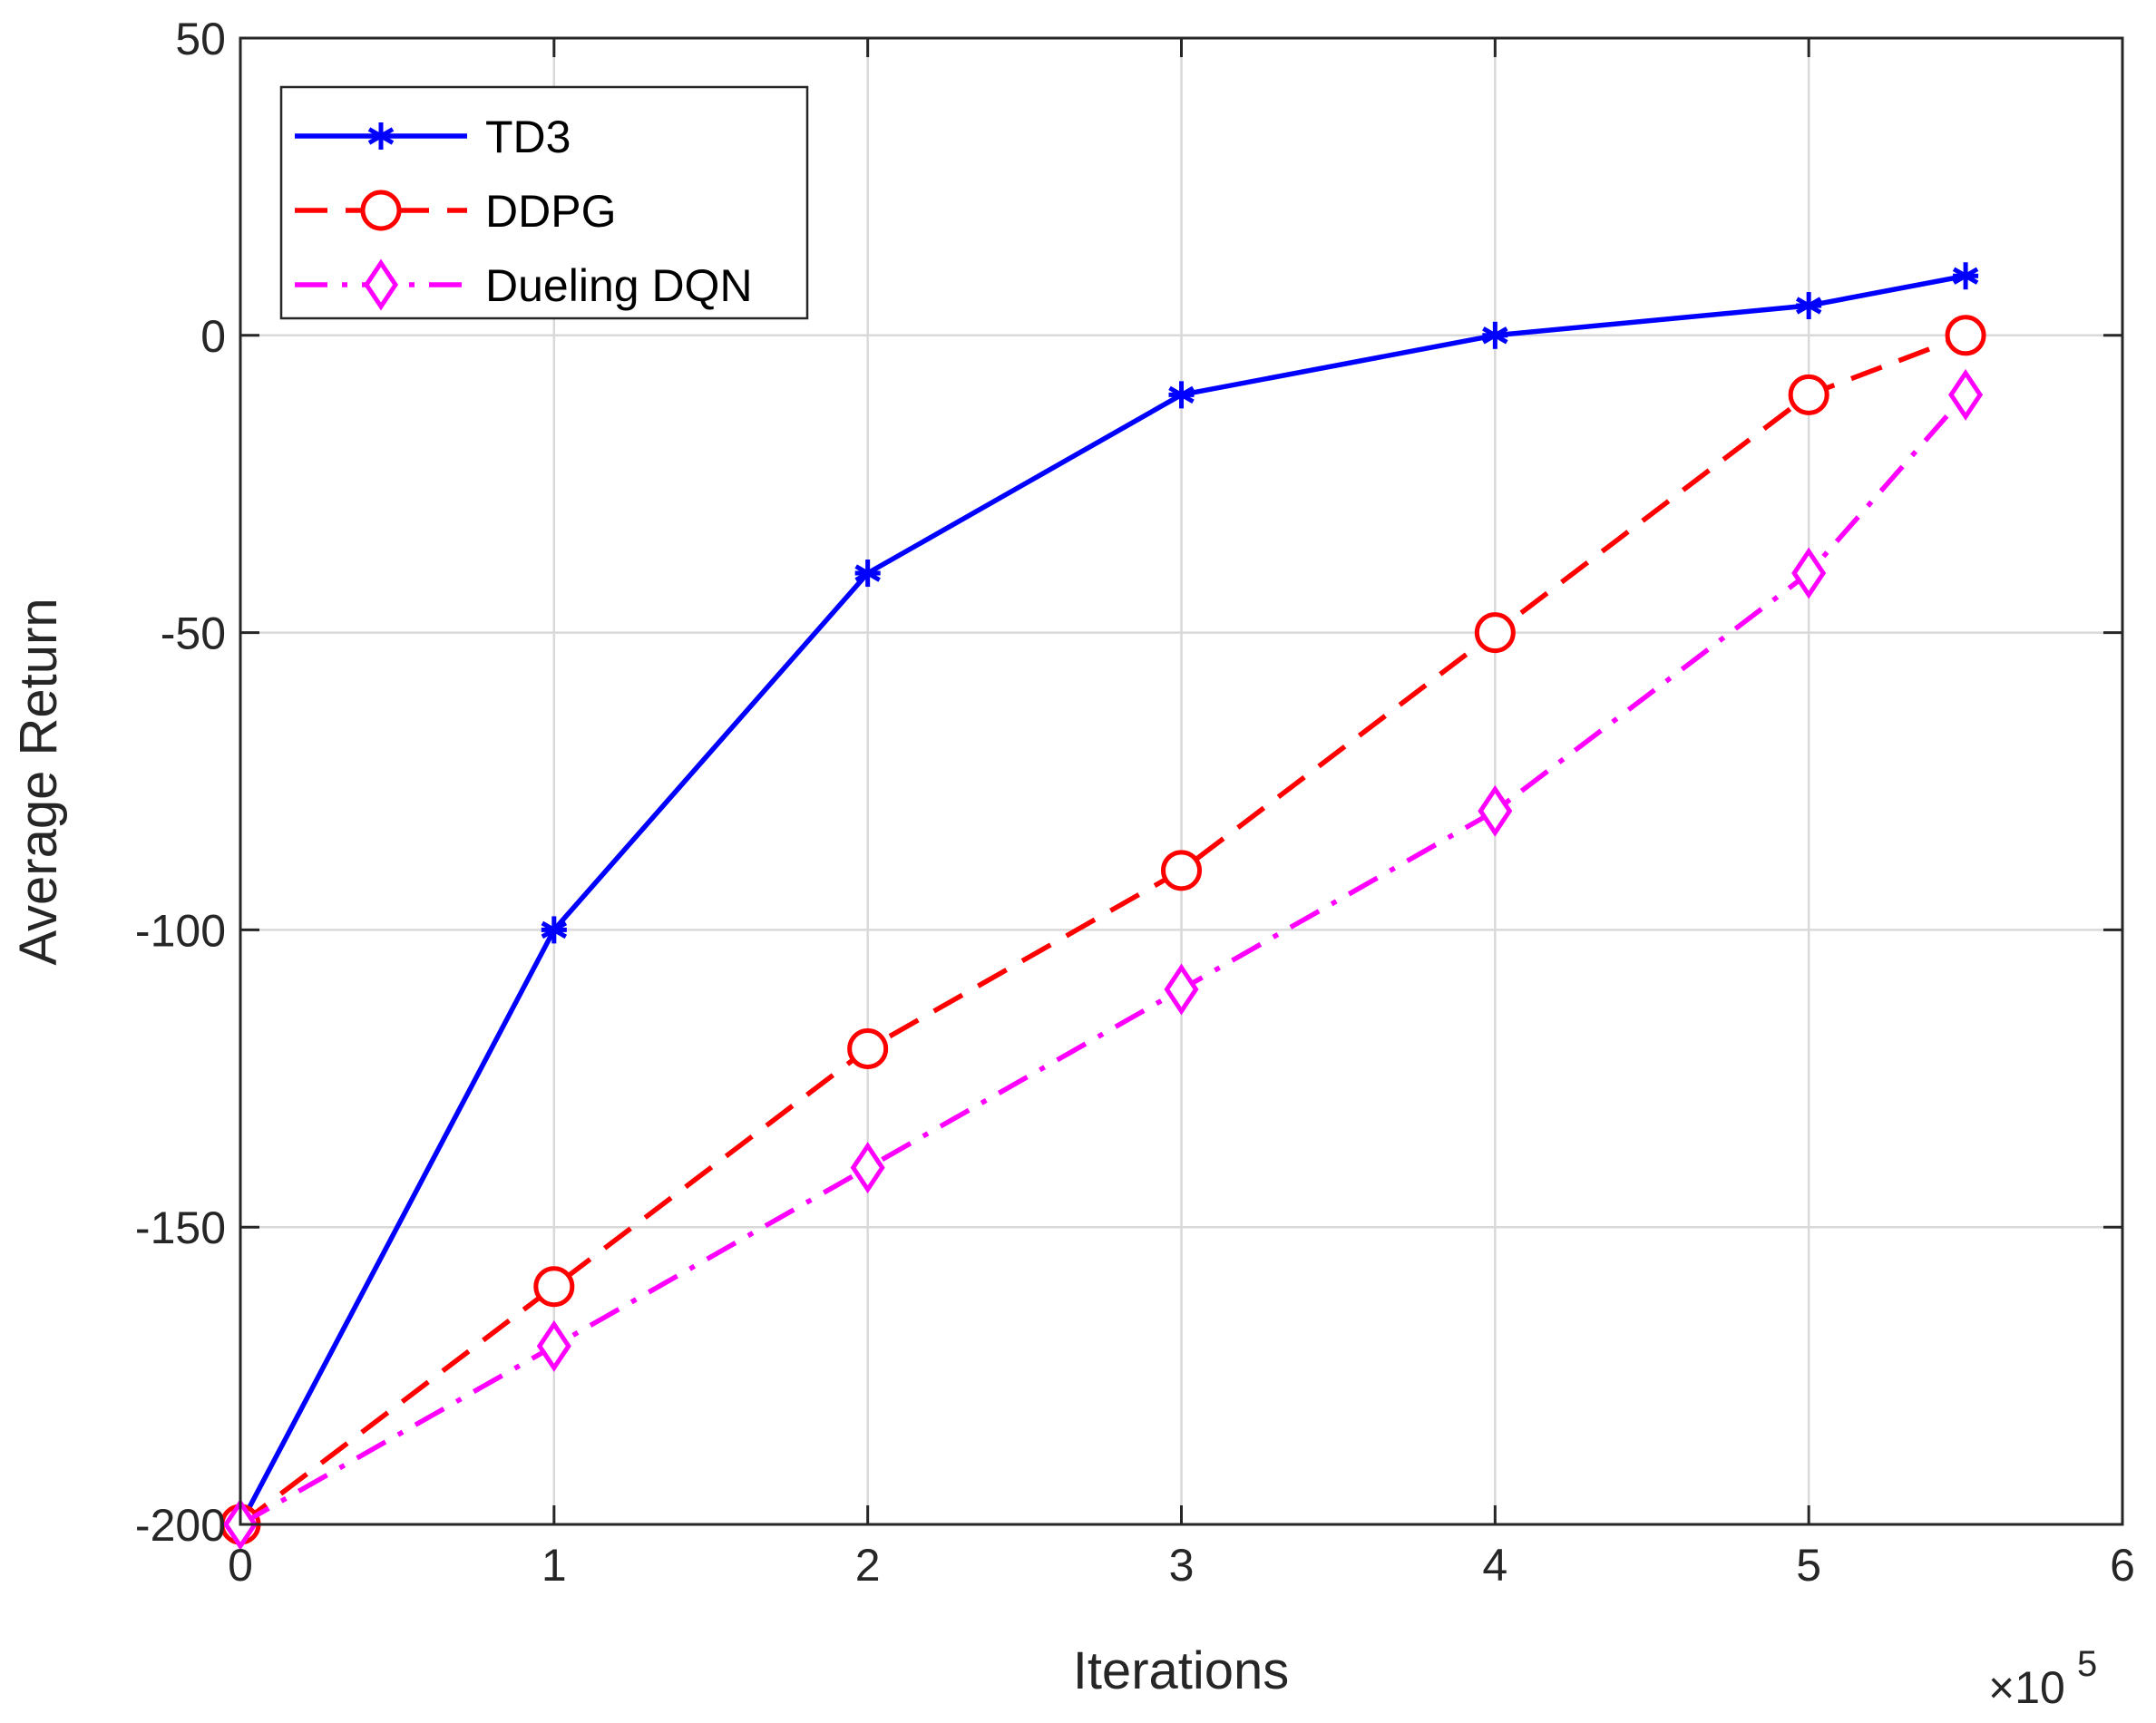  Describe the element at coordinates (868, 1566) in the screenshot. I see `x-tick-label: 2` at that location.